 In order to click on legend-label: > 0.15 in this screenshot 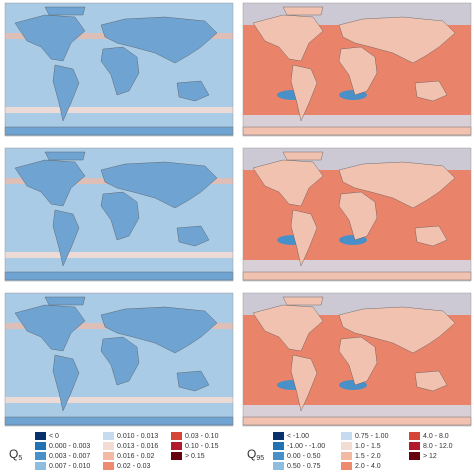, I will do `click(195, 456)`.